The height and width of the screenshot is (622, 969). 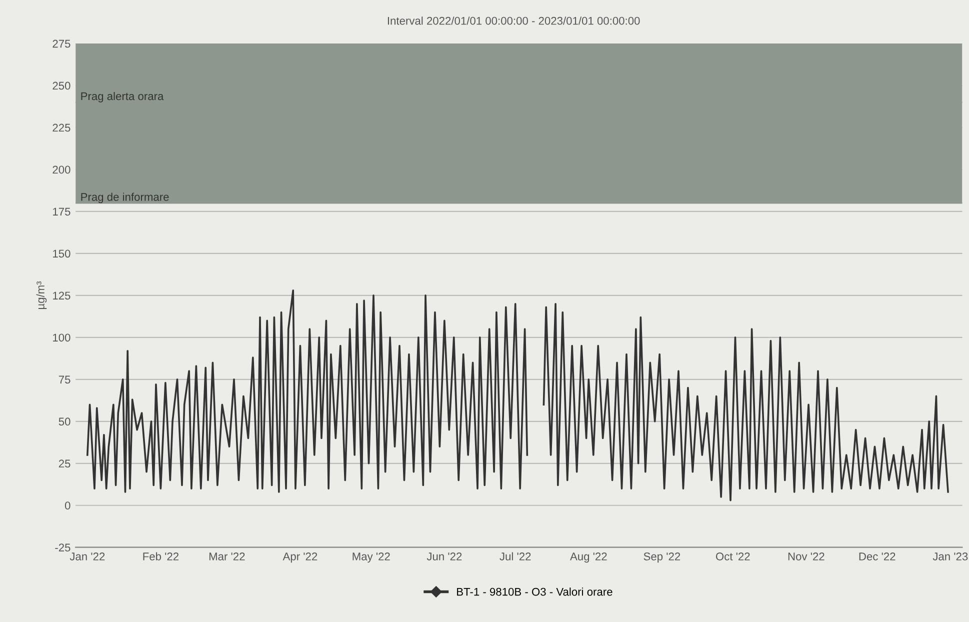 I want to click on y-tick-label: 50, so click(x=64, y=422).